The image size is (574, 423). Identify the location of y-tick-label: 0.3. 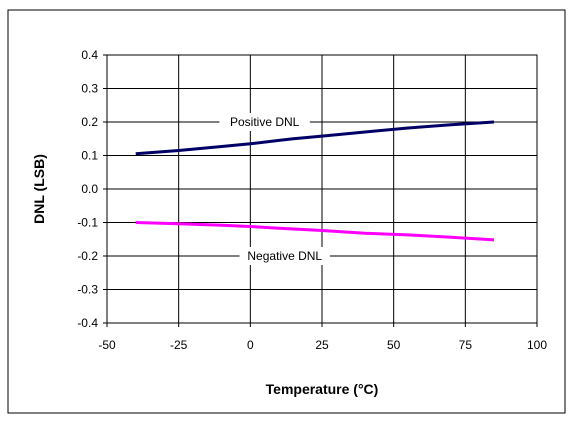
(89, 89).